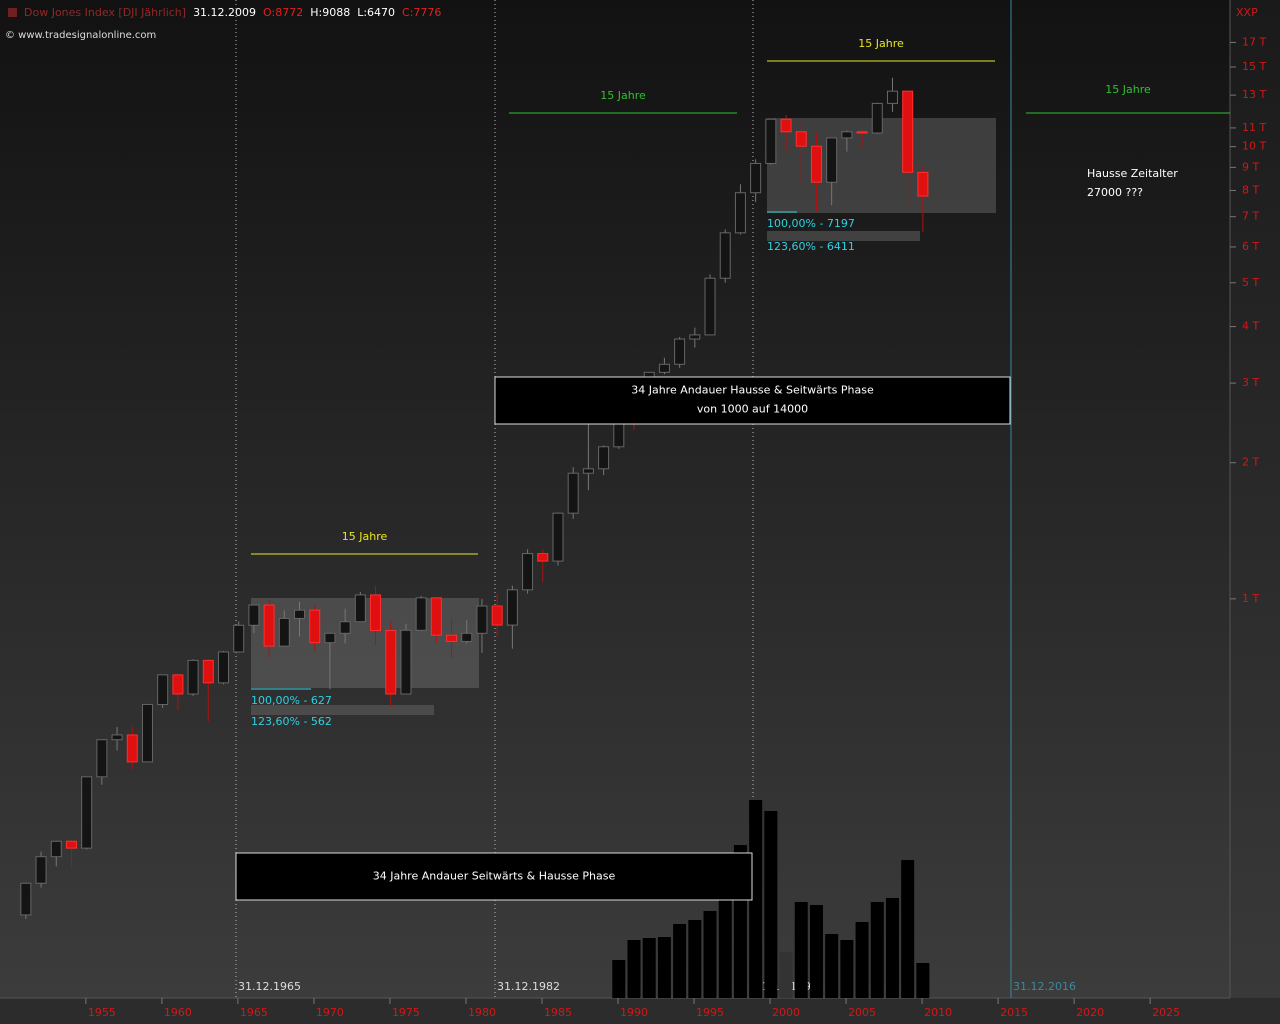 This screenshot has width=1280, height=1024. Describe the element at coordinates (1166, 1012) in the screenshot. I see `x-tick-label: 2025` at that location.